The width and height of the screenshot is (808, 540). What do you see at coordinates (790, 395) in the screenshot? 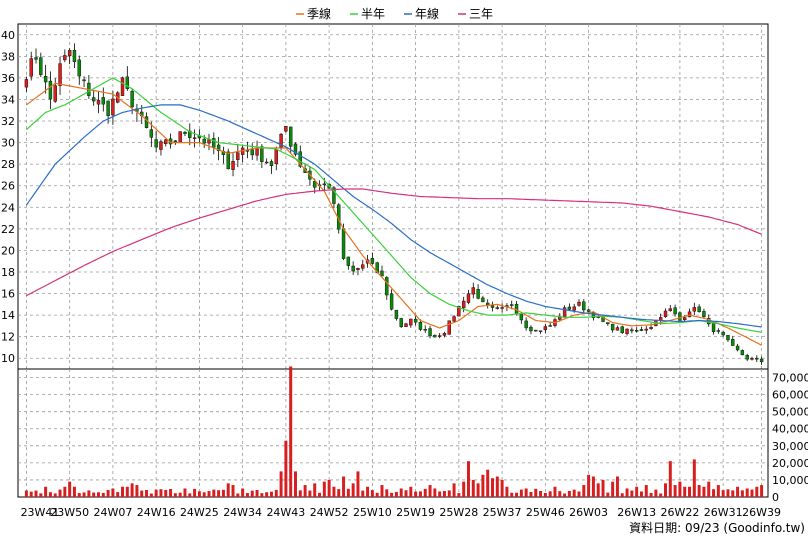
I see `volume-tick-label: 60,000` at bounding box center [790, 395].